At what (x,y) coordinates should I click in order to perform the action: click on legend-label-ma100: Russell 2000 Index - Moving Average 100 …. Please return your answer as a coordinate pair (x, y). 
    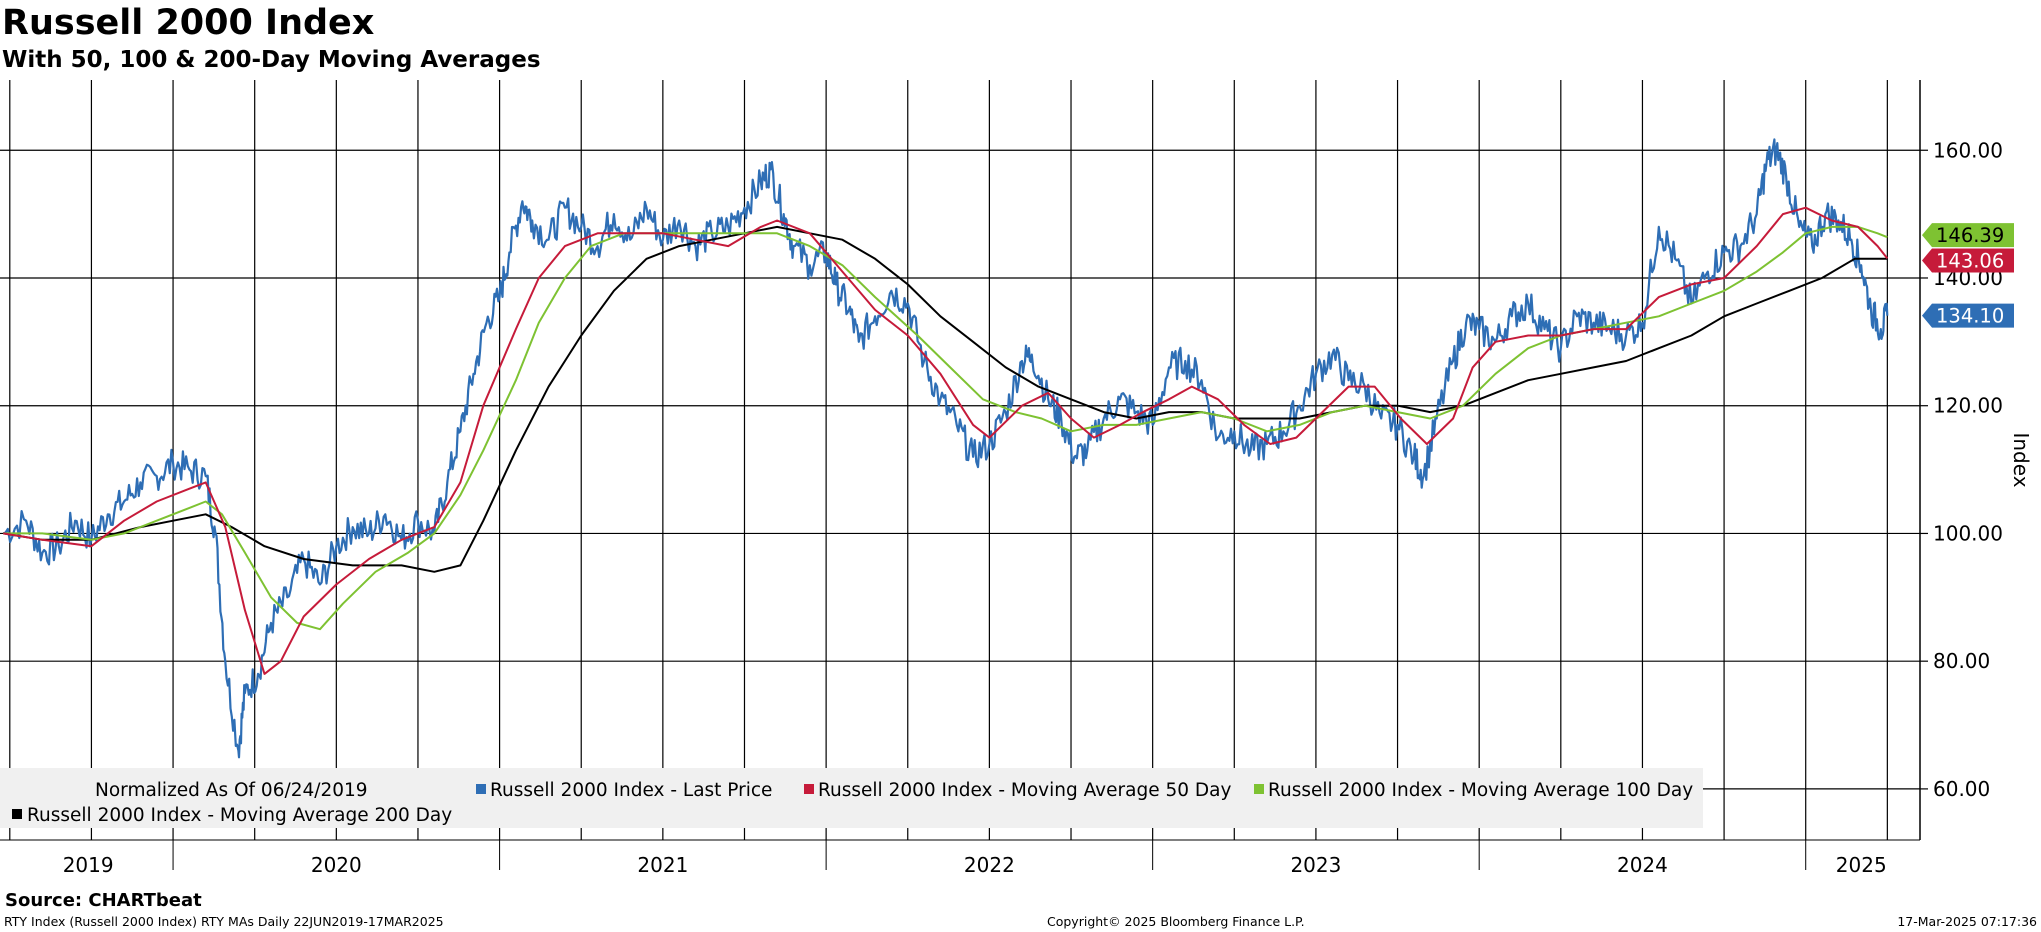
    Looking at the image, I should click on (1480, 790).